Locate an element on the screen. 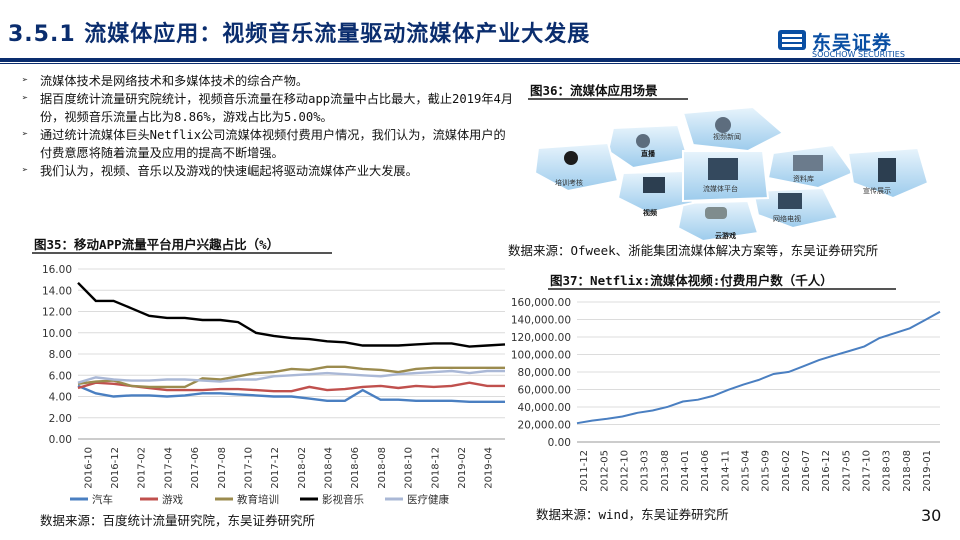  y-tick-label: 60,000.00 is located at coordinates (544, 391).